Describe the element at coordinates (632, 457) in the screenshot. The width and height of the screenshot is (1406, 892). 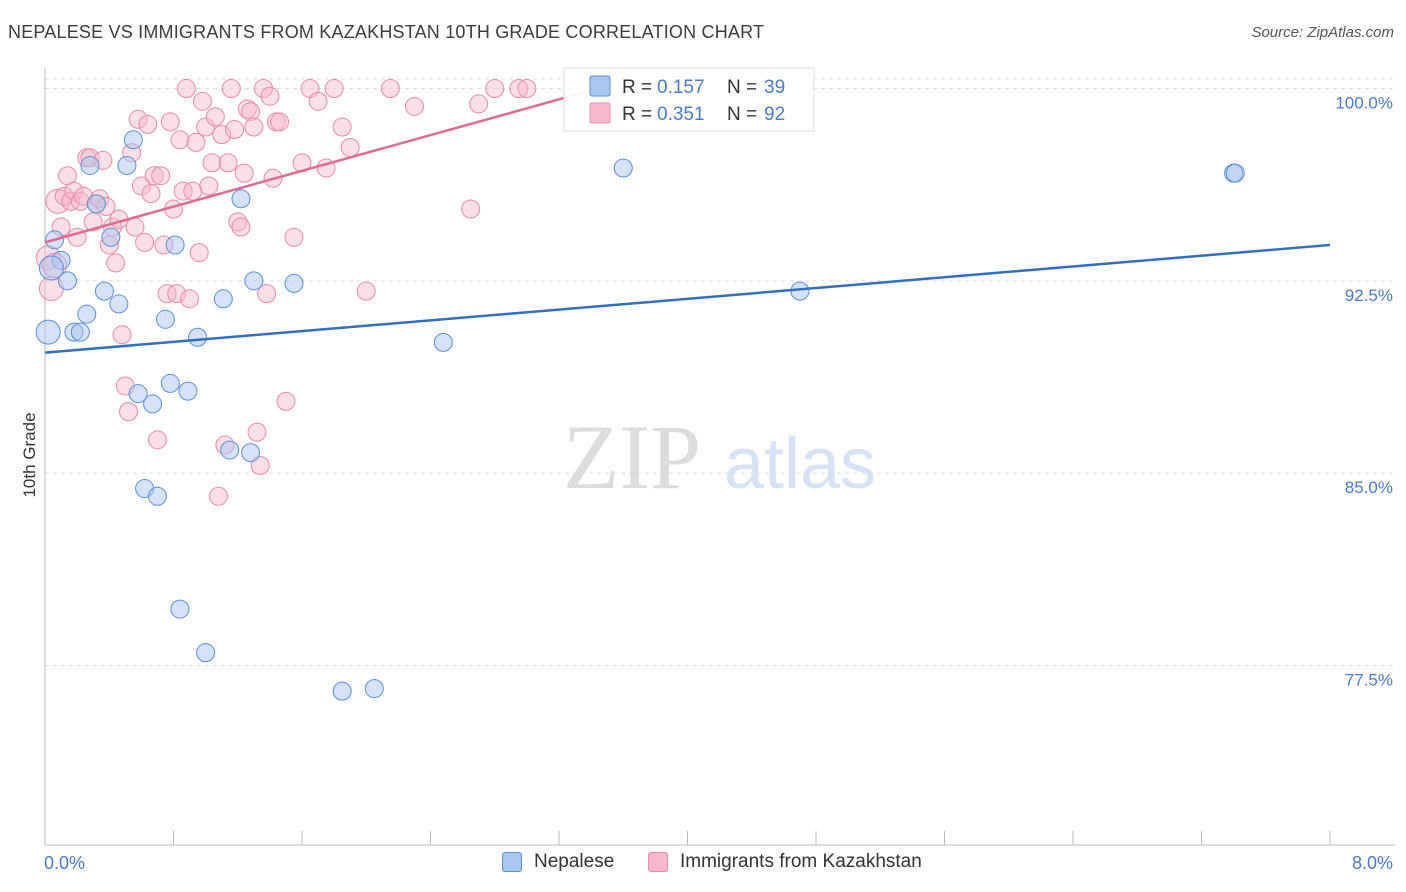
I see `watermark-zip: ZIP` at that location.